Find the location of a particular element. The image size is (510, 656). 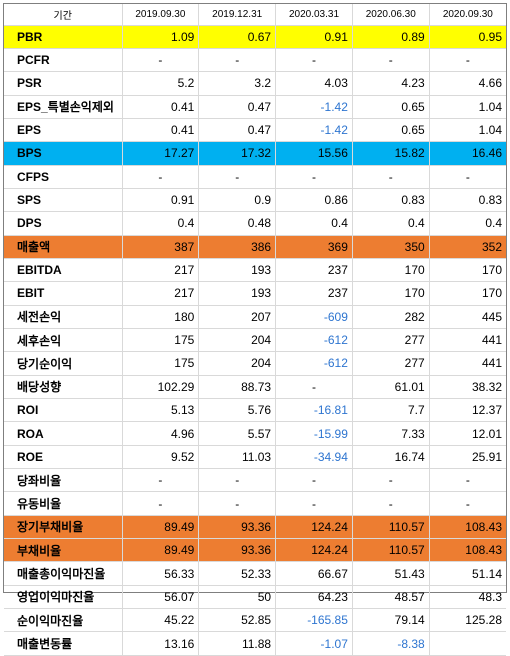

value-cell: 17.32 is located at coordinates (237, 153).